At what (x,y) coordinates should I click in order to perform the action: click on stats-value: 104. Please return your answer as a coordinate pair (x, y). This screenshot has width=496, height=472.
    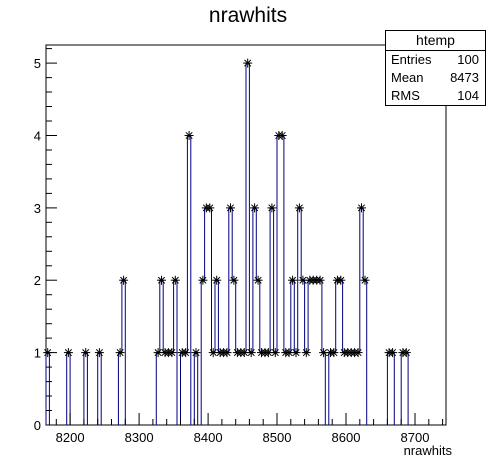
    Looking at the image, I should click on (468, 95).